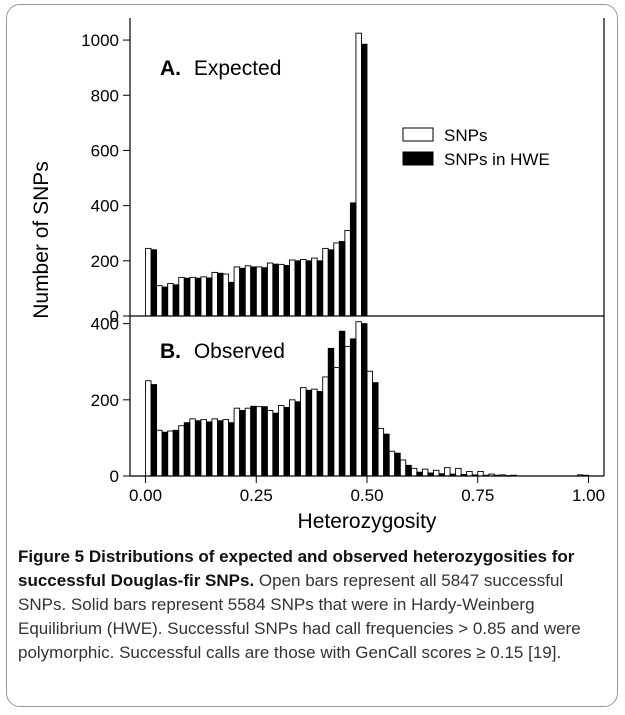  I want to click on x-tick-label: 0.25, so click(256, 495).